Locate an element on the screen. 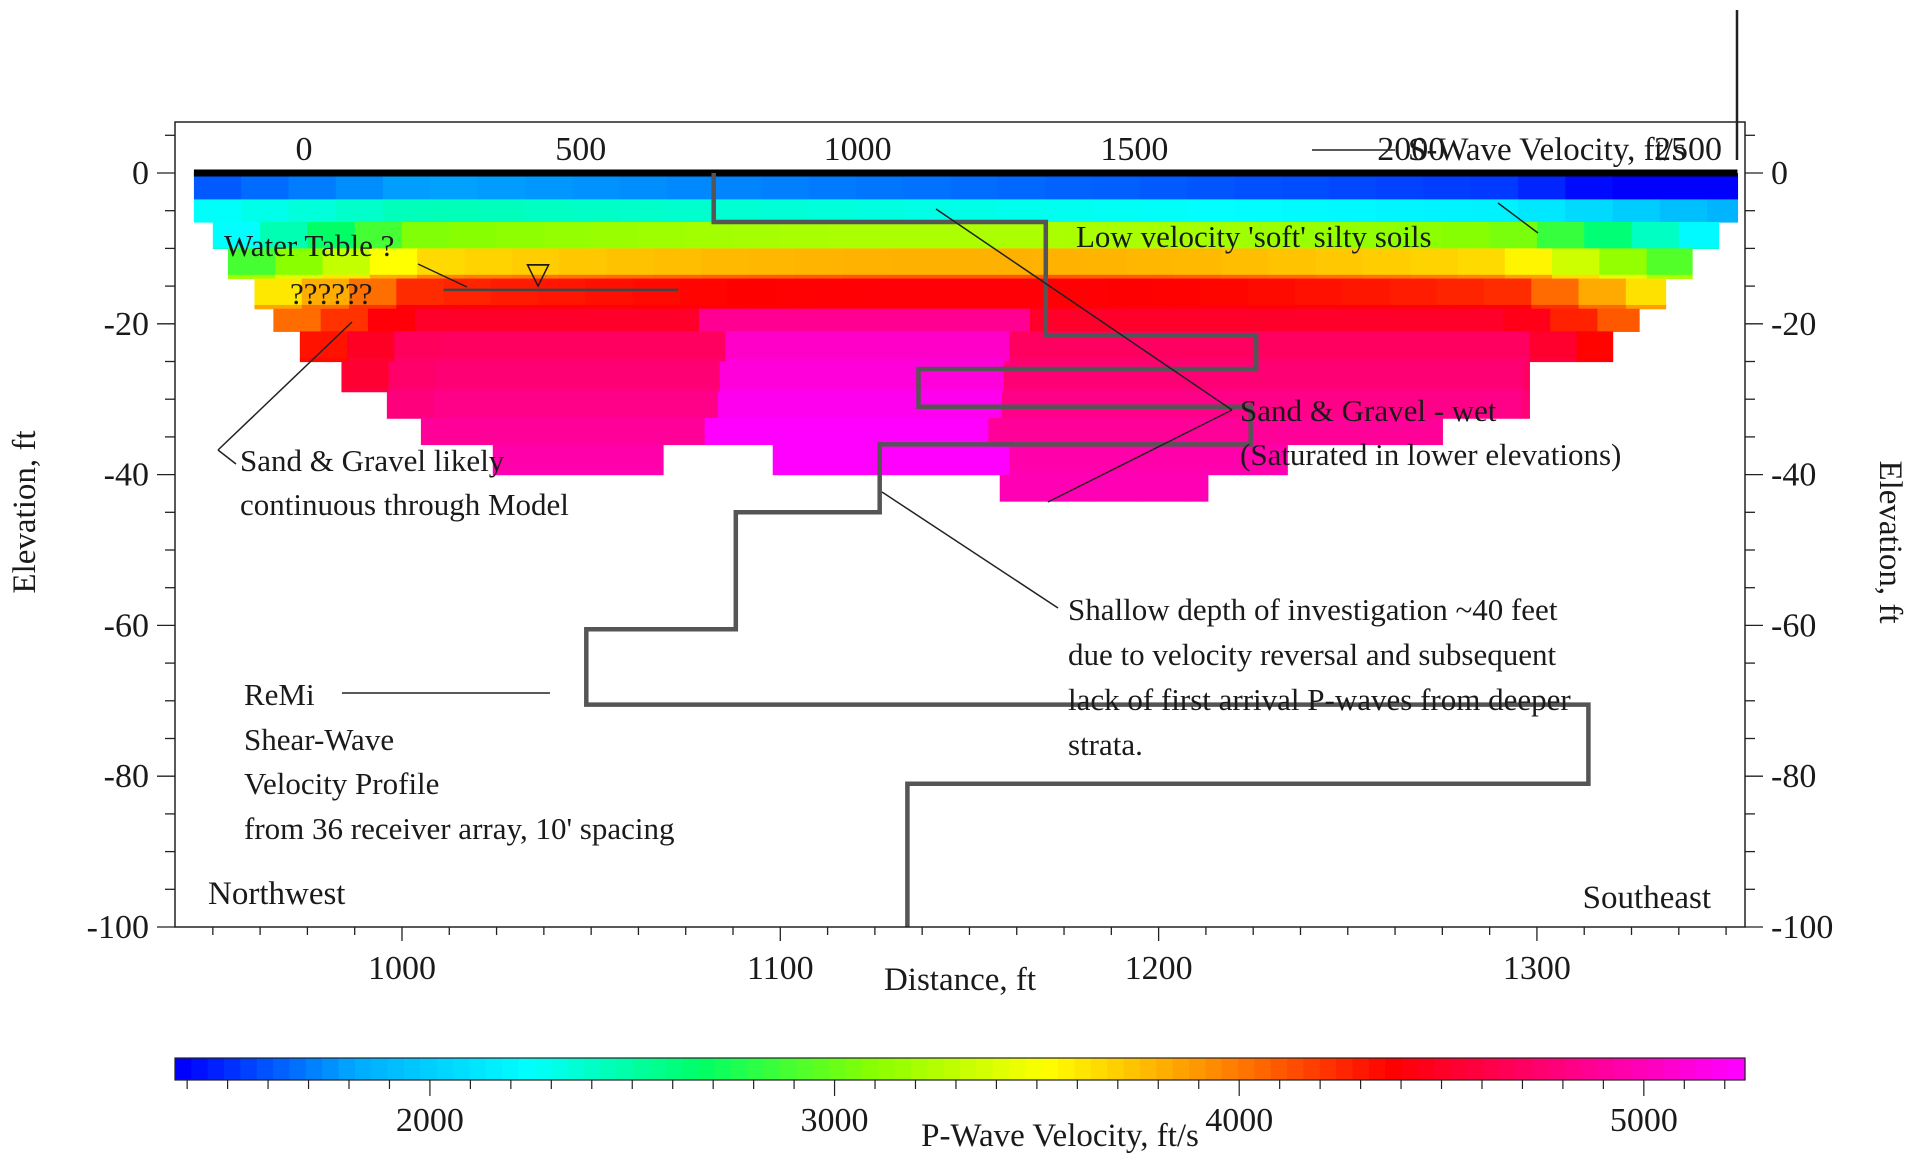 This screenshot has width=1912, height=1161. annotation-remi-4: from 36 receiver array, 10' spacing is located at coordinates (459, 828).